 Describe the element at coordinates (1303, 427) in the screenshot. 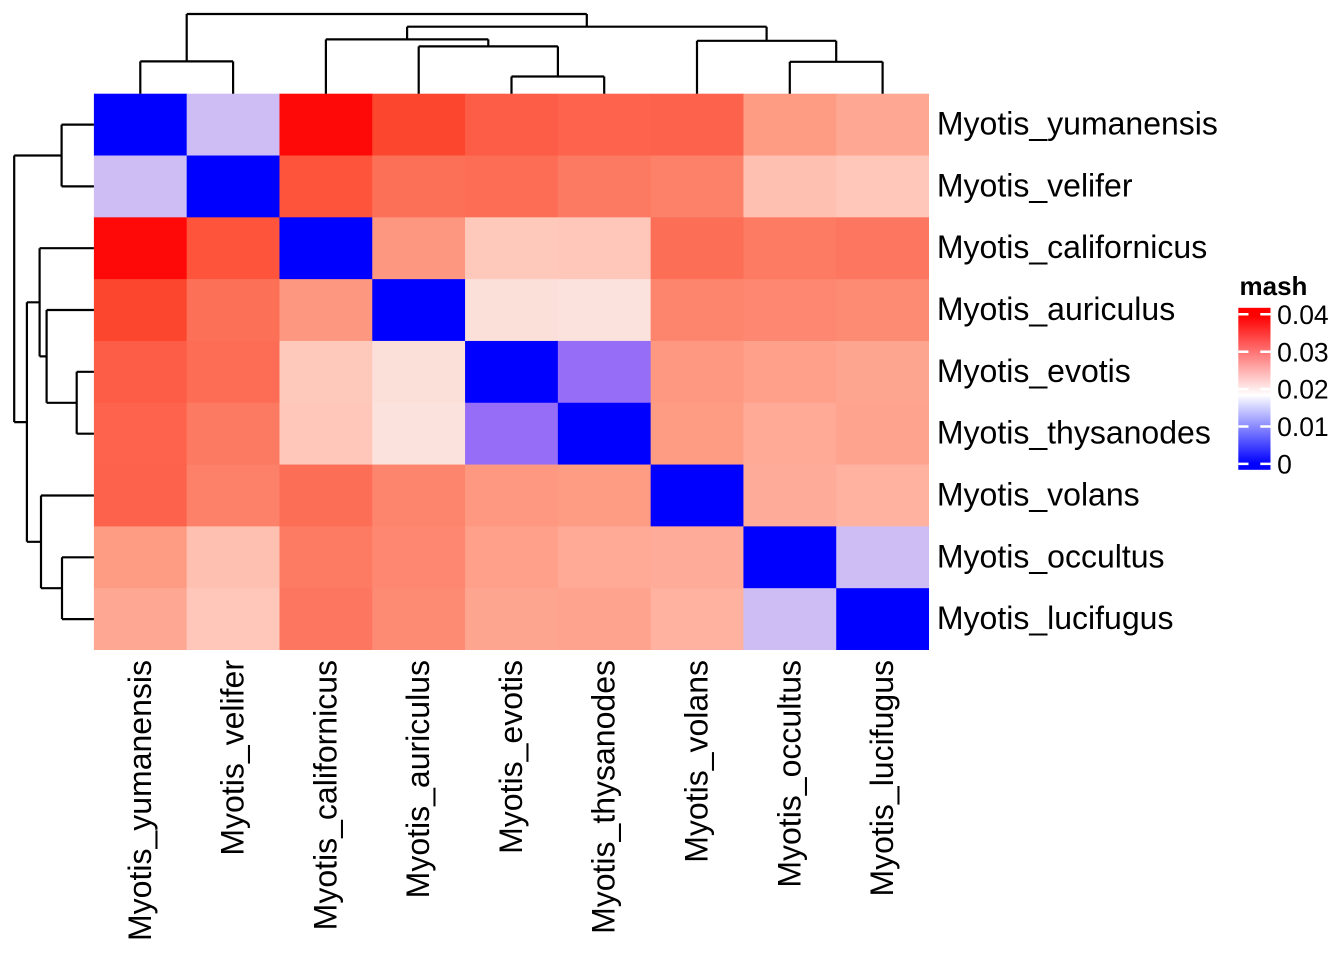

I see `svg-text: 0.01` at that location.